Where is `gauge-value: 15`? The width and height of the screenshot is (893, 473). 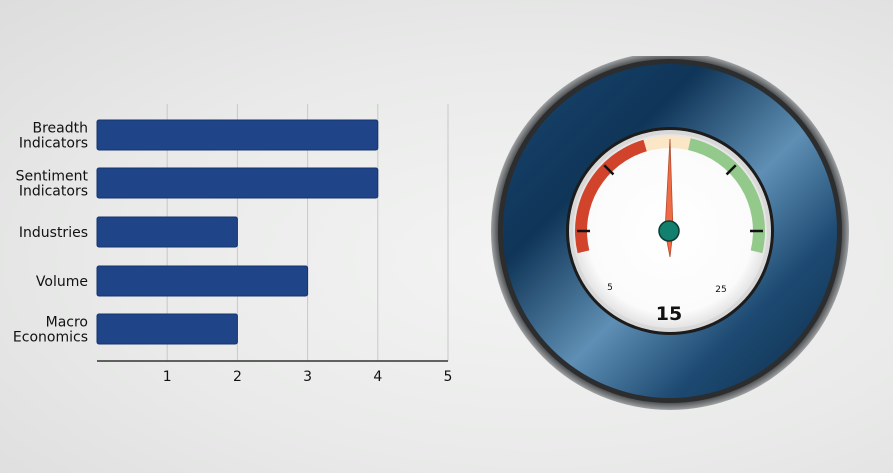
gauge-value: 15 is located at coordinates (669, 314).